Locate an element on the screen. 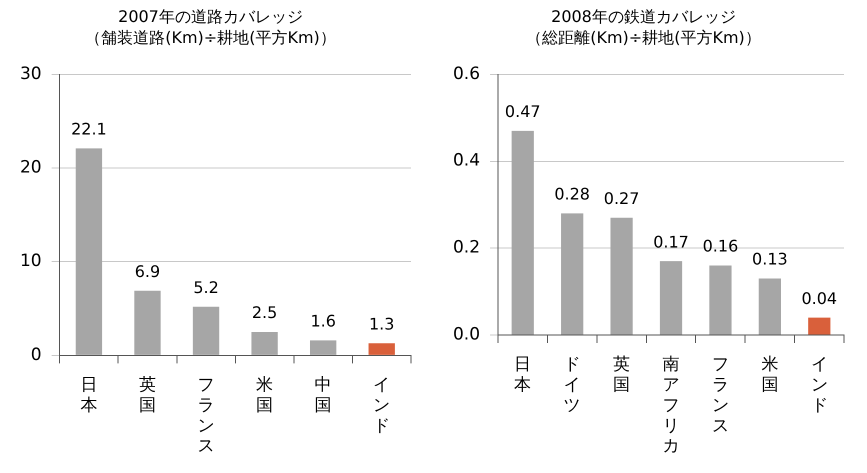 Image resolution: width=867 pixels, height=473 pixels. y-tick-label: 20 is located at coordinates (31, 167).